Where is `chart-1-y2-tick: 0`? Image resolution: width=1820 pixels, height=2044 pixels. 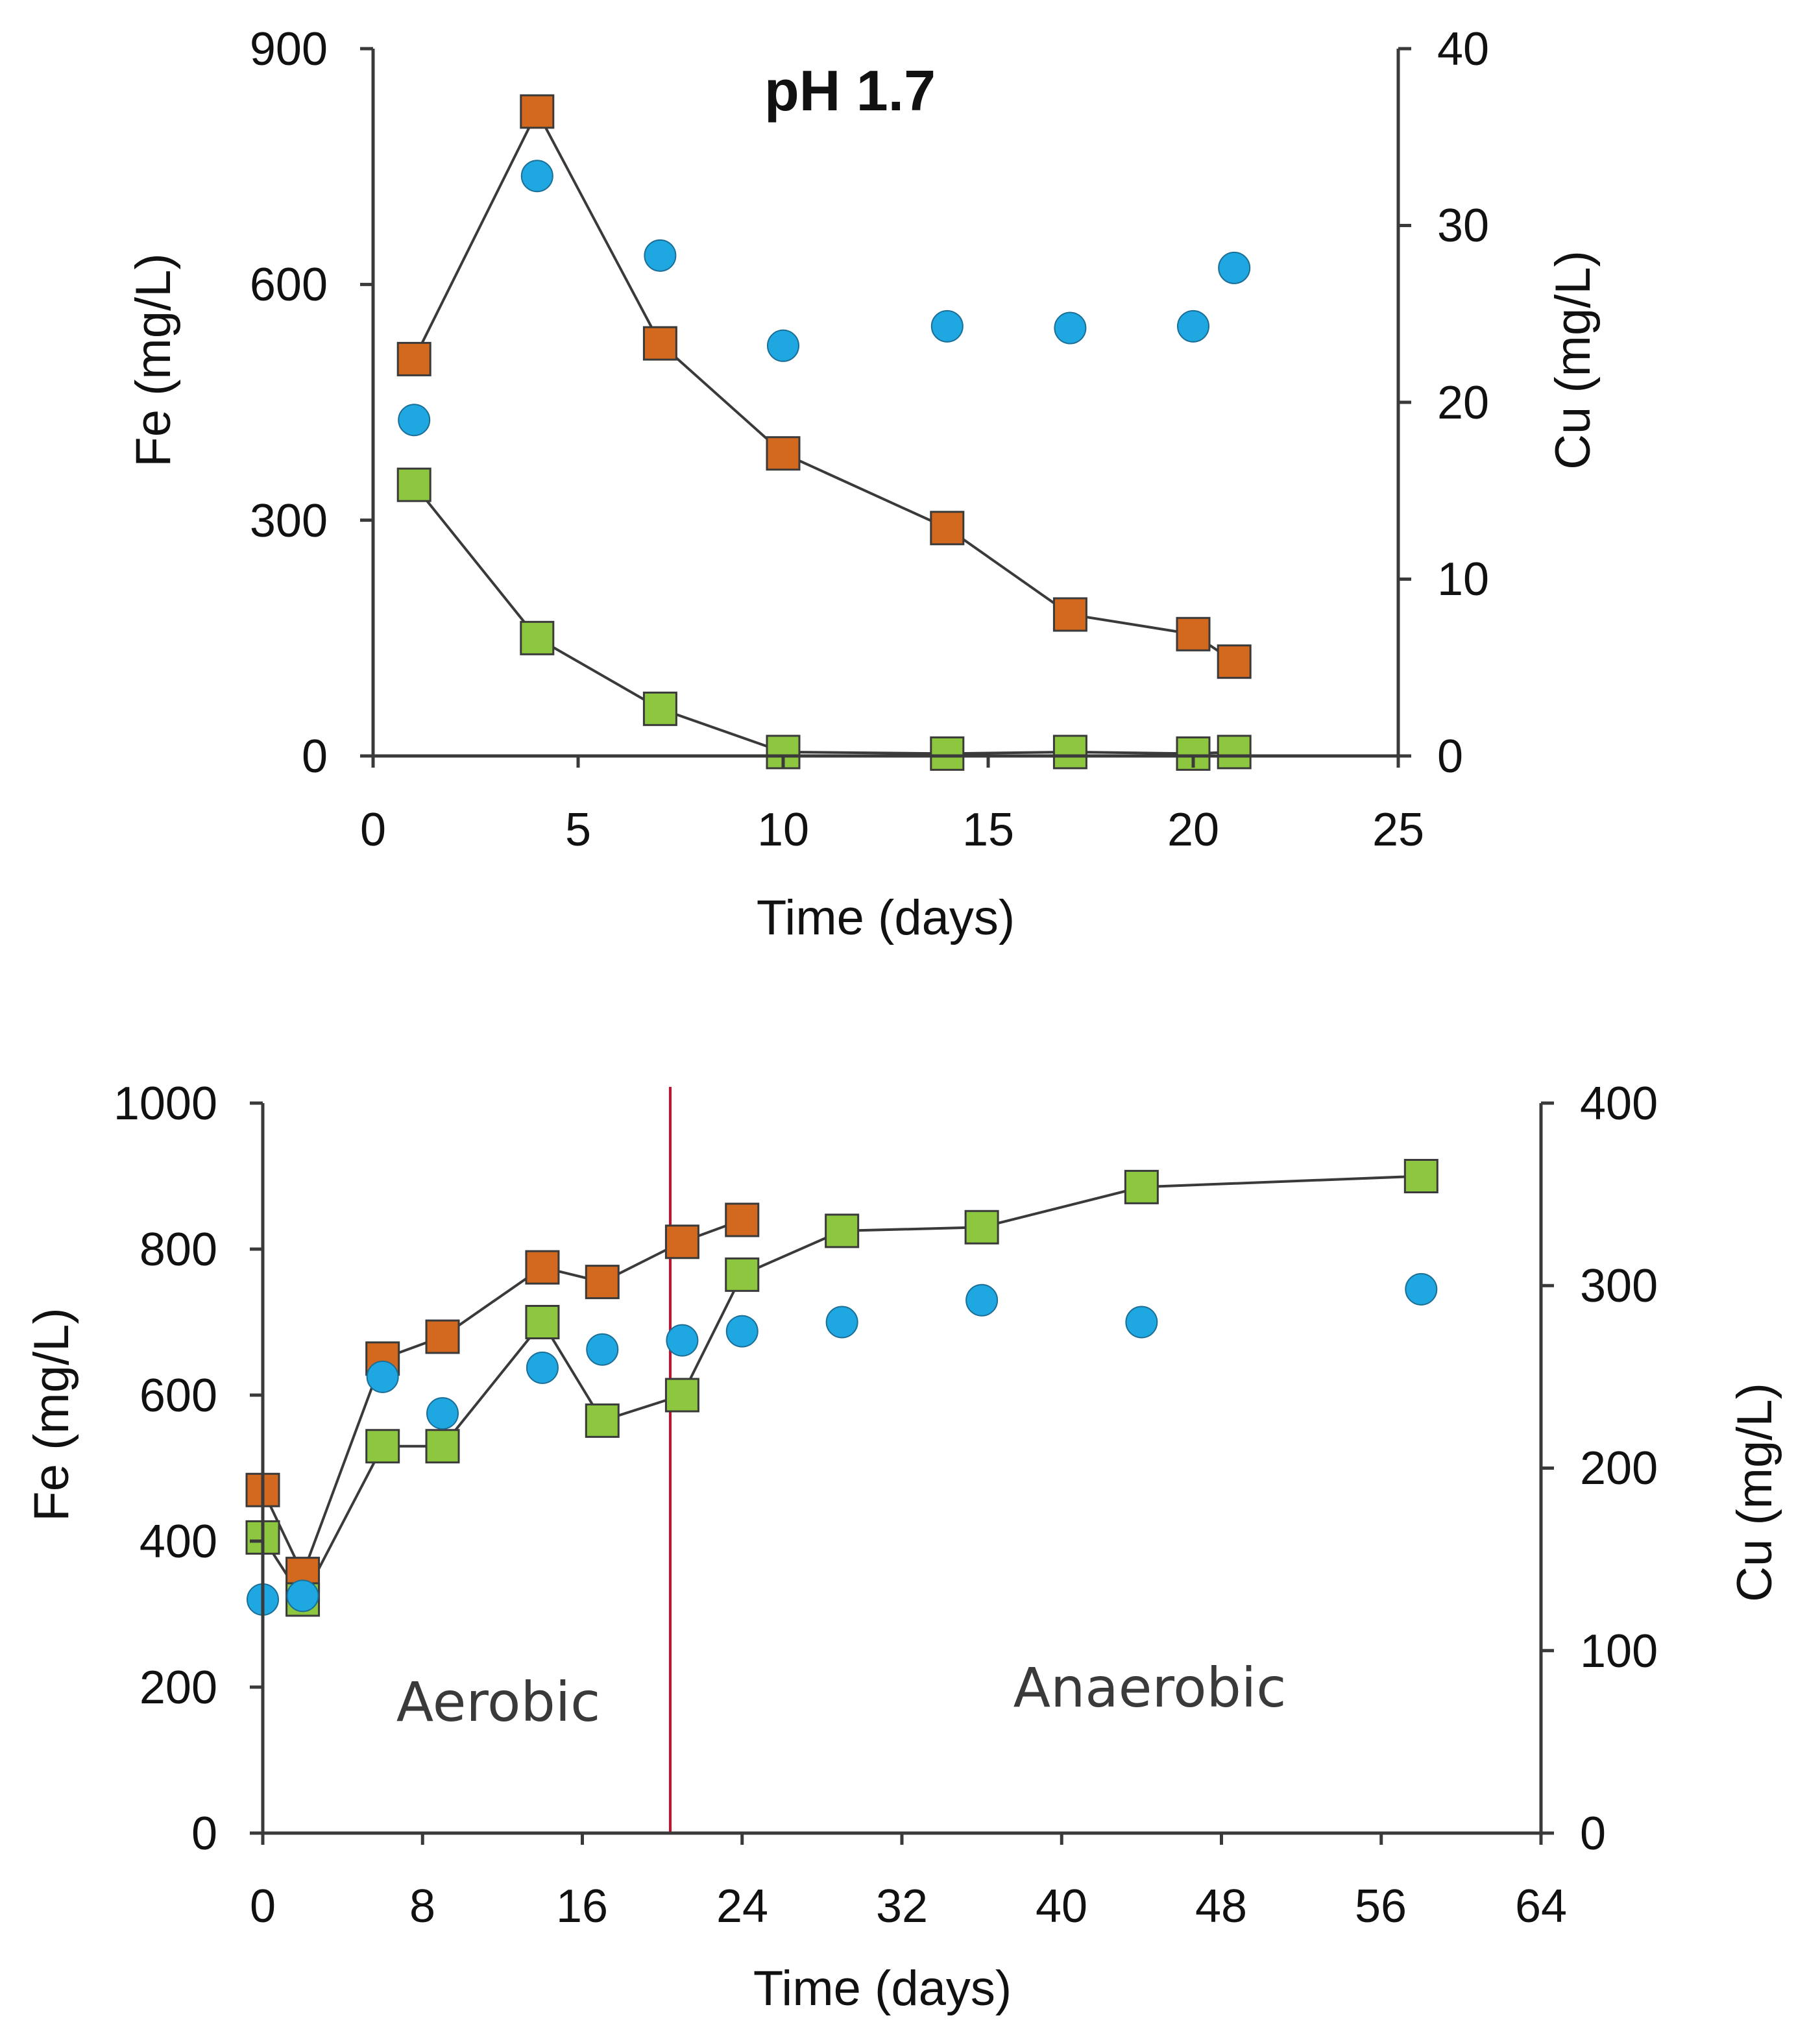 chart-1-y2-tick: 0 is located at coordinates (1450, 757).